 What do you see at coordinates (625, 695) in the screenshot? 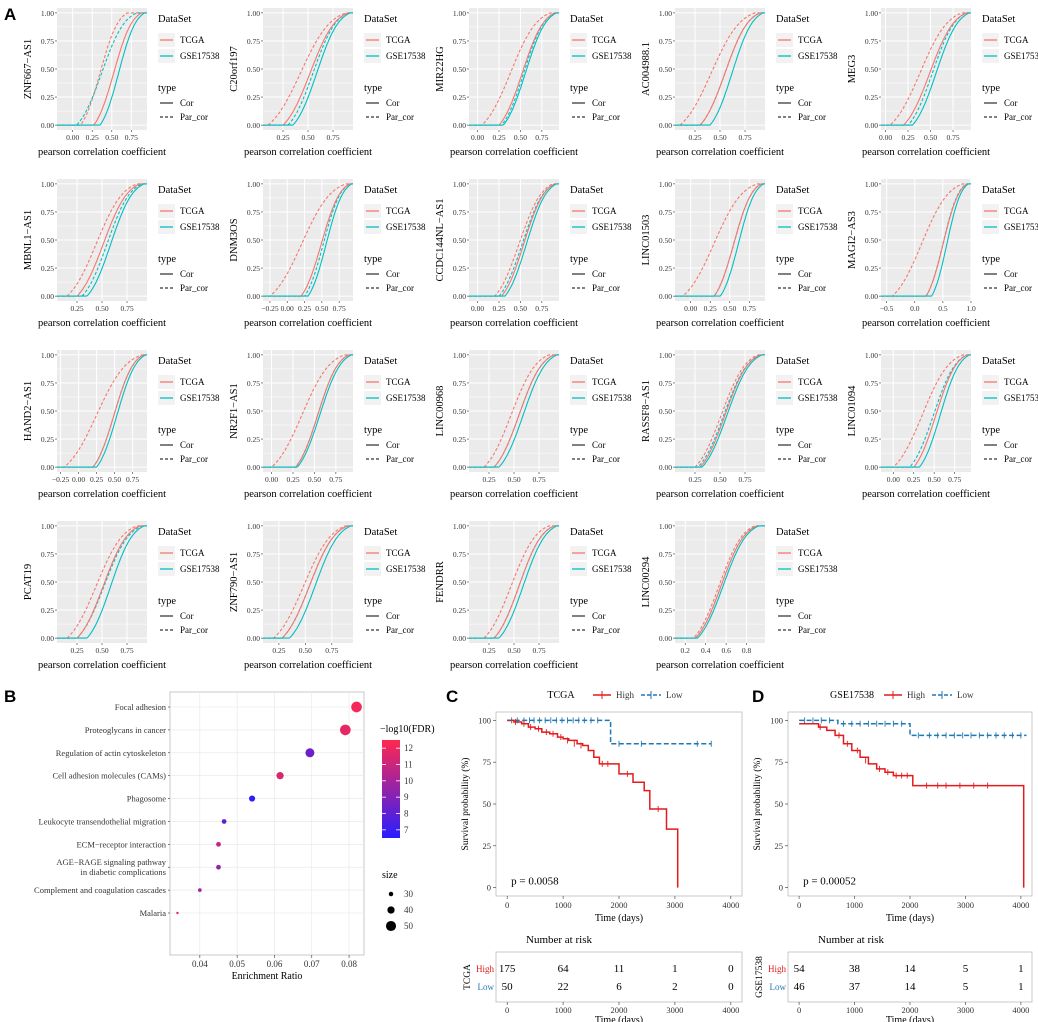
I see `legend-label-high: High` at bounding box center [625, 695].